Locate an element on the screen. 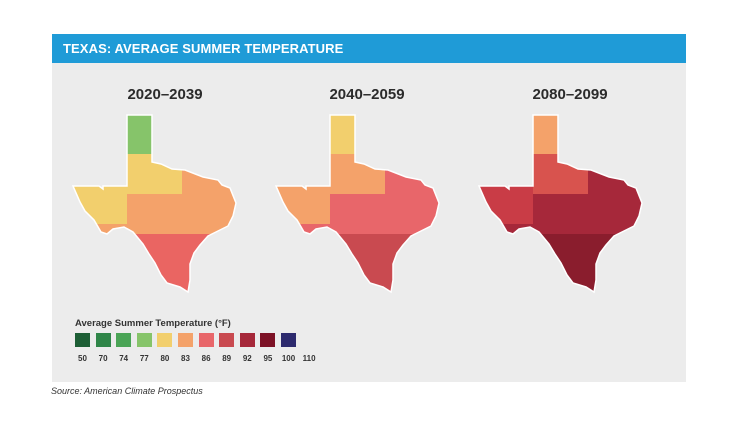 This screenshot has height=427, width=745. legend-tick-label: 50 is located at coordinates (82, 358).